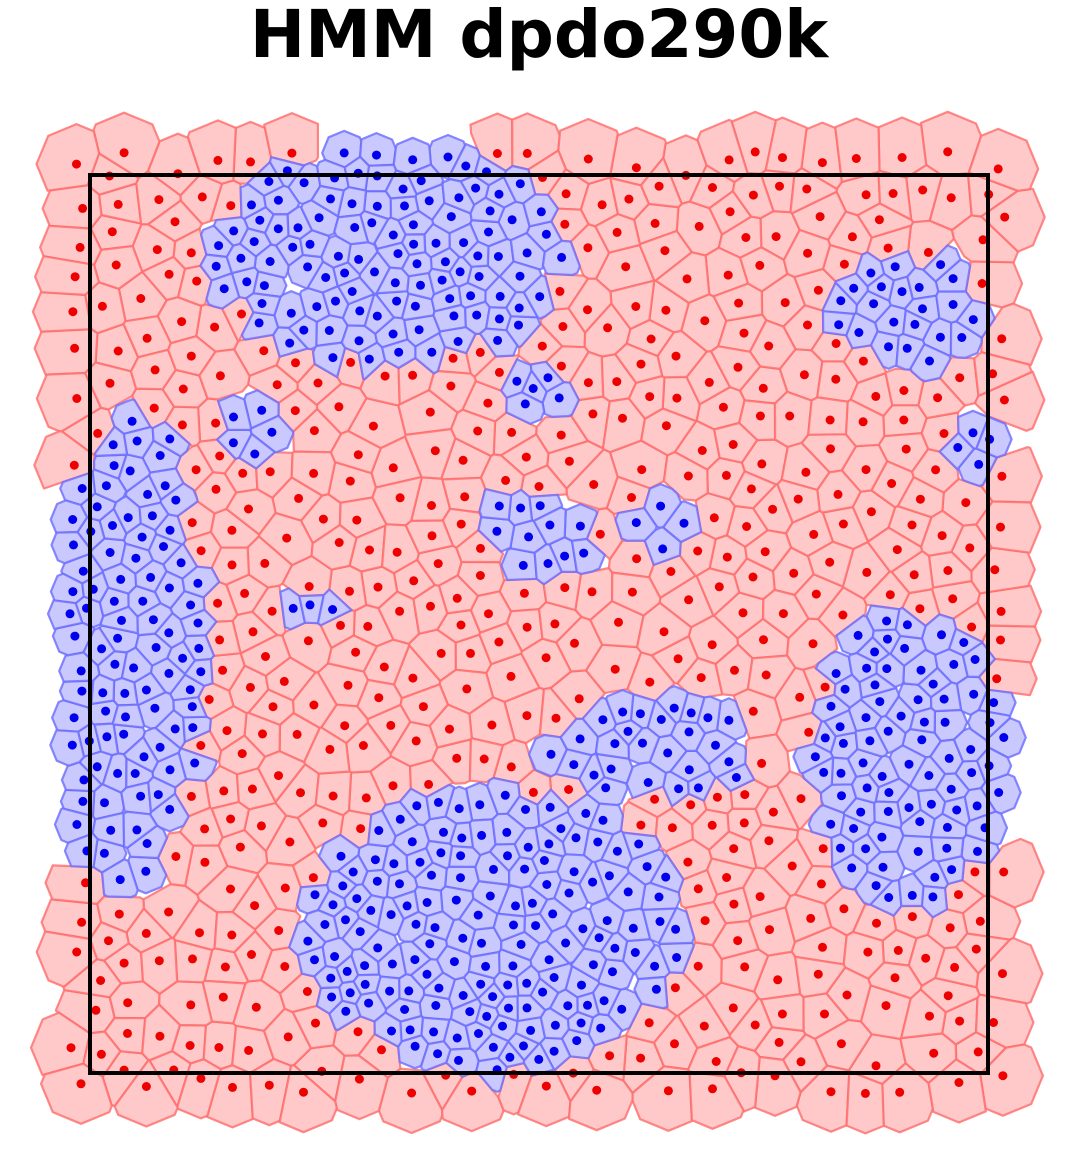 This screenshot has width=1078, height=1163. I want to click on plot-title: HMM dpdo290k, so click(539, 36).